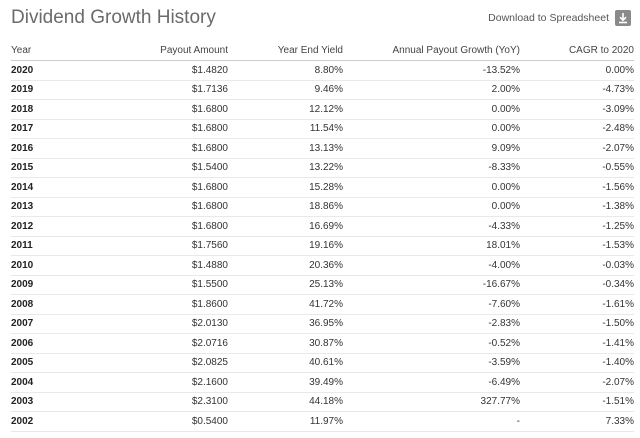 This screenshot has width=640, height=438. Describe the element at coordinates (431, 324) in the screenshot. I see `cell-annual-payout-growth: -2.83%` at that location.